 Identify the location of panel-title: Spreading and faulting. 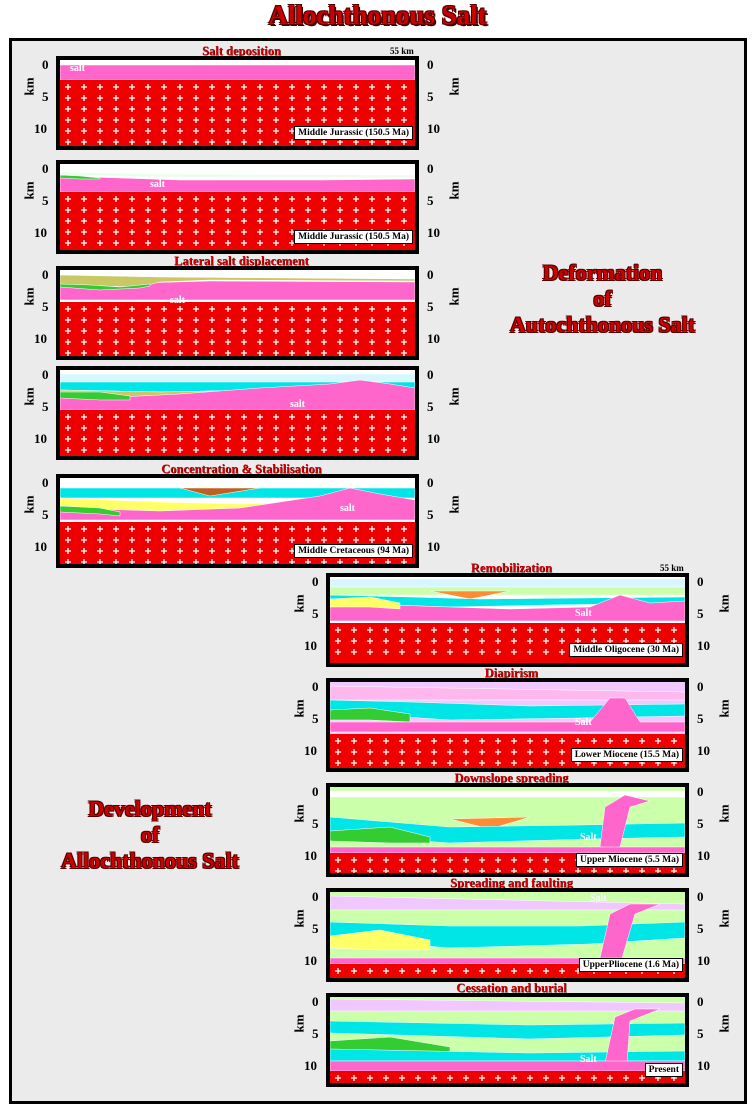
(511, 883).